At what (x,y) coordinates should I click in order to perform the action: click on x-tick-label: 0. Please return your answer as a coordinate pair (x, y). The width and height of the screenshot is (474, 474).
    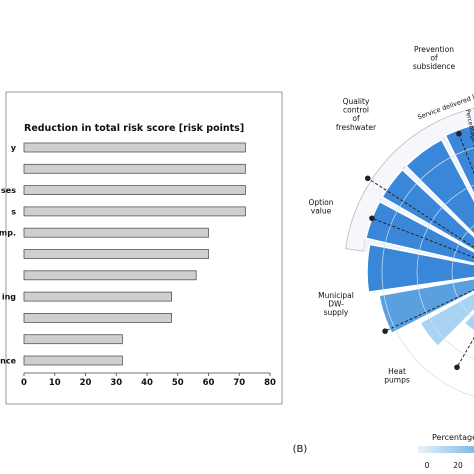
    Looking at the image, I should click on (24, 383).